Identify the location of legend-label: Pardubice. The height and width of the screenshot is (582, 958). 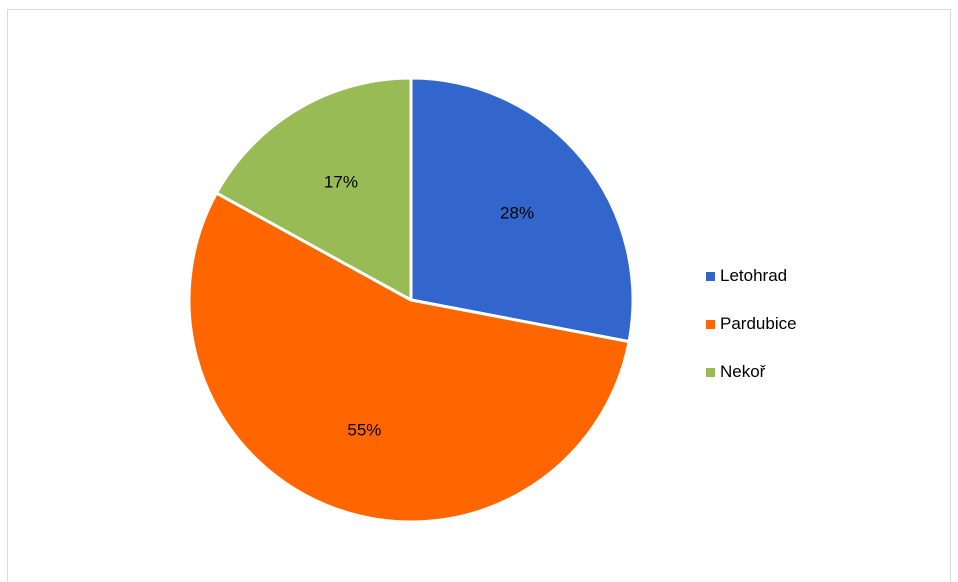
(758, 323).